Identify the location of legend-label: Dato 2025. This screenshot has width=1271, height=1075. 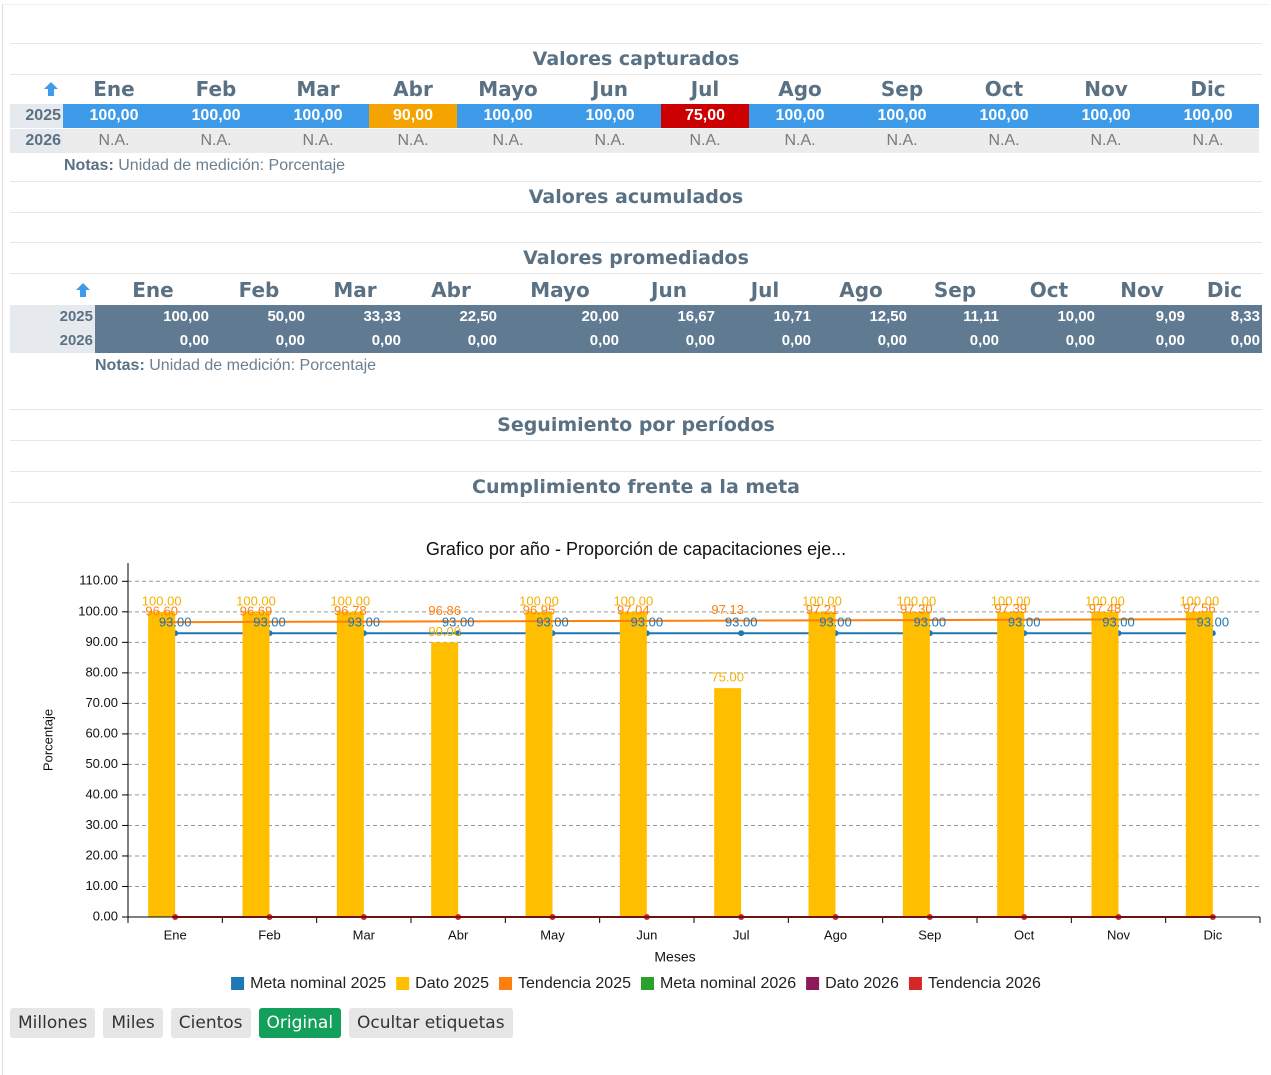
(452, 983).